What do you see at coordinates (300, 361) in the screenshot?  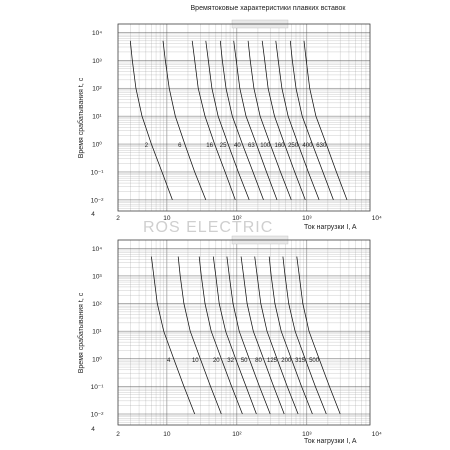 I see `rating-label-315: 315` at bounding box center [300, 361].